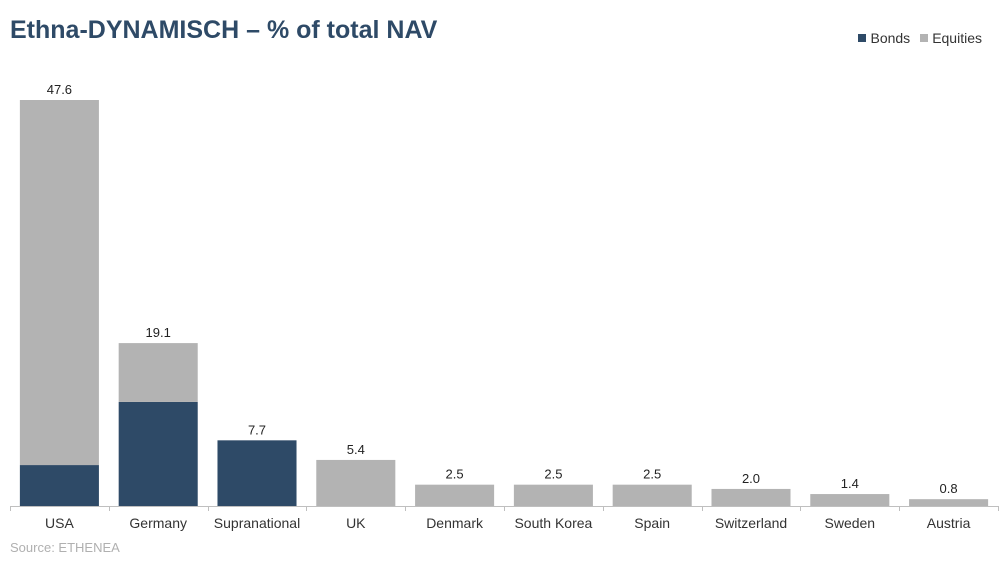 The height and width of the screenshot is (564, 1000). I want to click on data-label: 5.4, so click(356, 449).